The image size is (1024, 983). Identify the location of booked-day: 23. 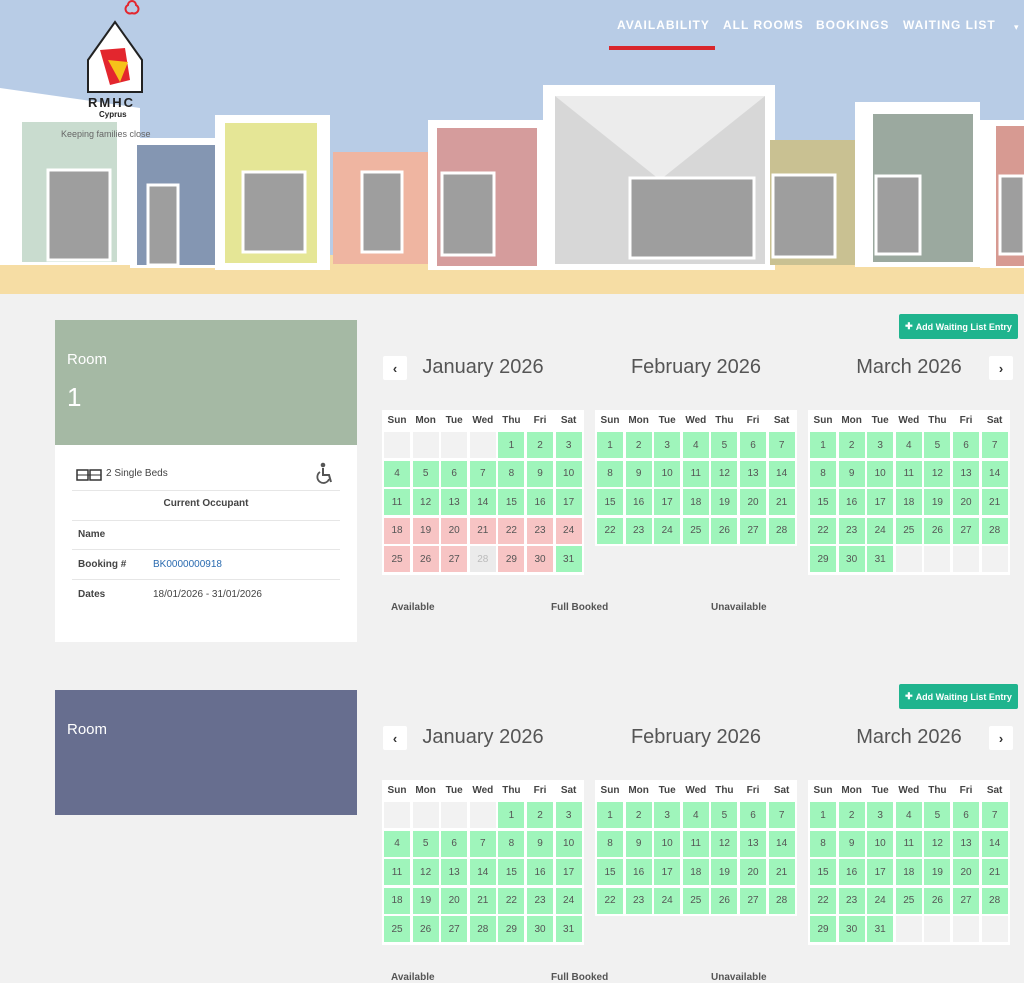
(540, 530).